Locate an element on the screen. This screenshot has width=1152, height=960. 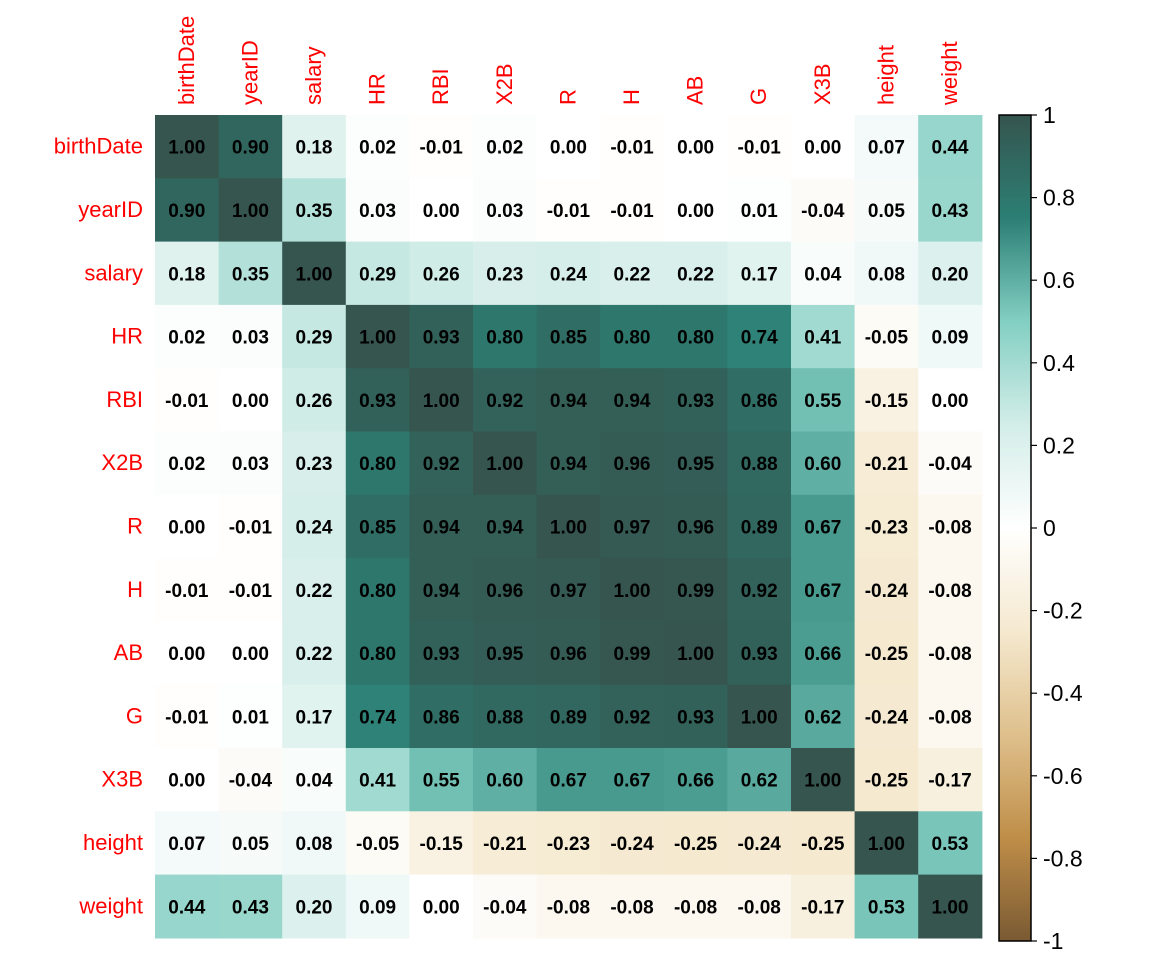
column-label: G is located at coordinates (758, 96).